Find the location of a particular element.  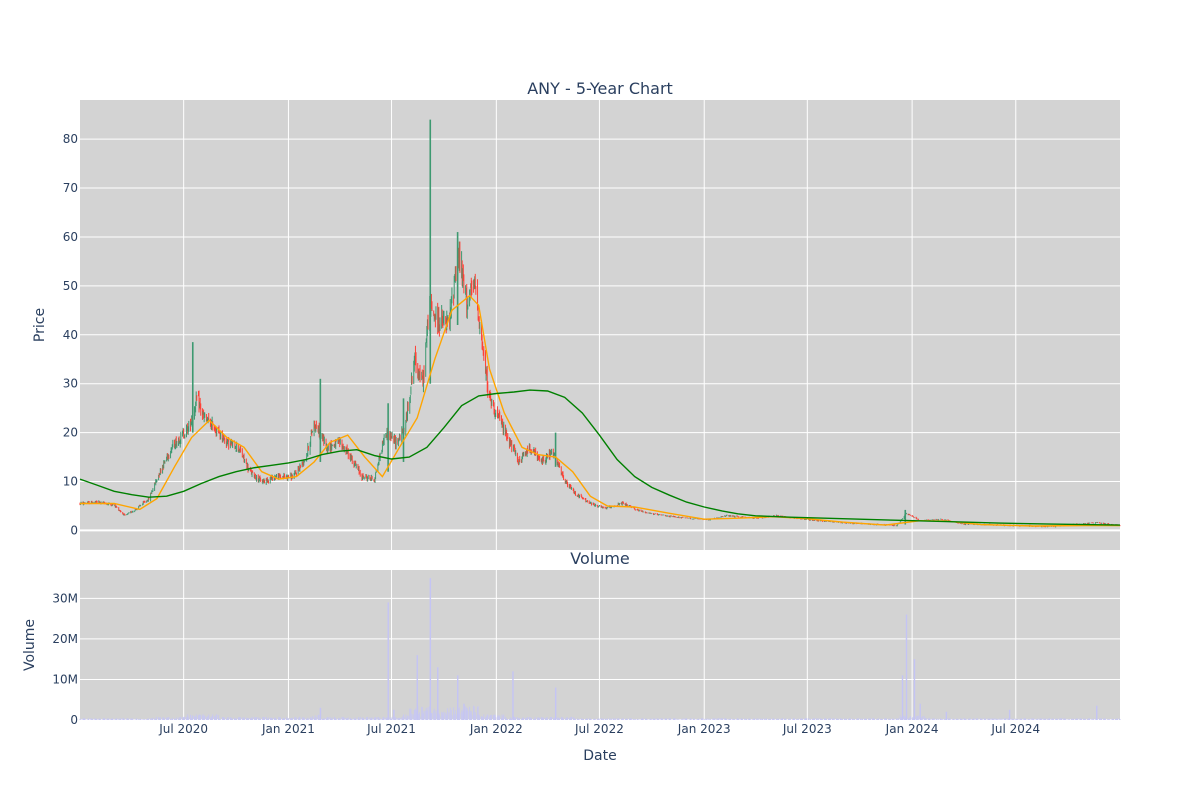

volume-y-tick-label: 0 is located at coordinates (74, 720).